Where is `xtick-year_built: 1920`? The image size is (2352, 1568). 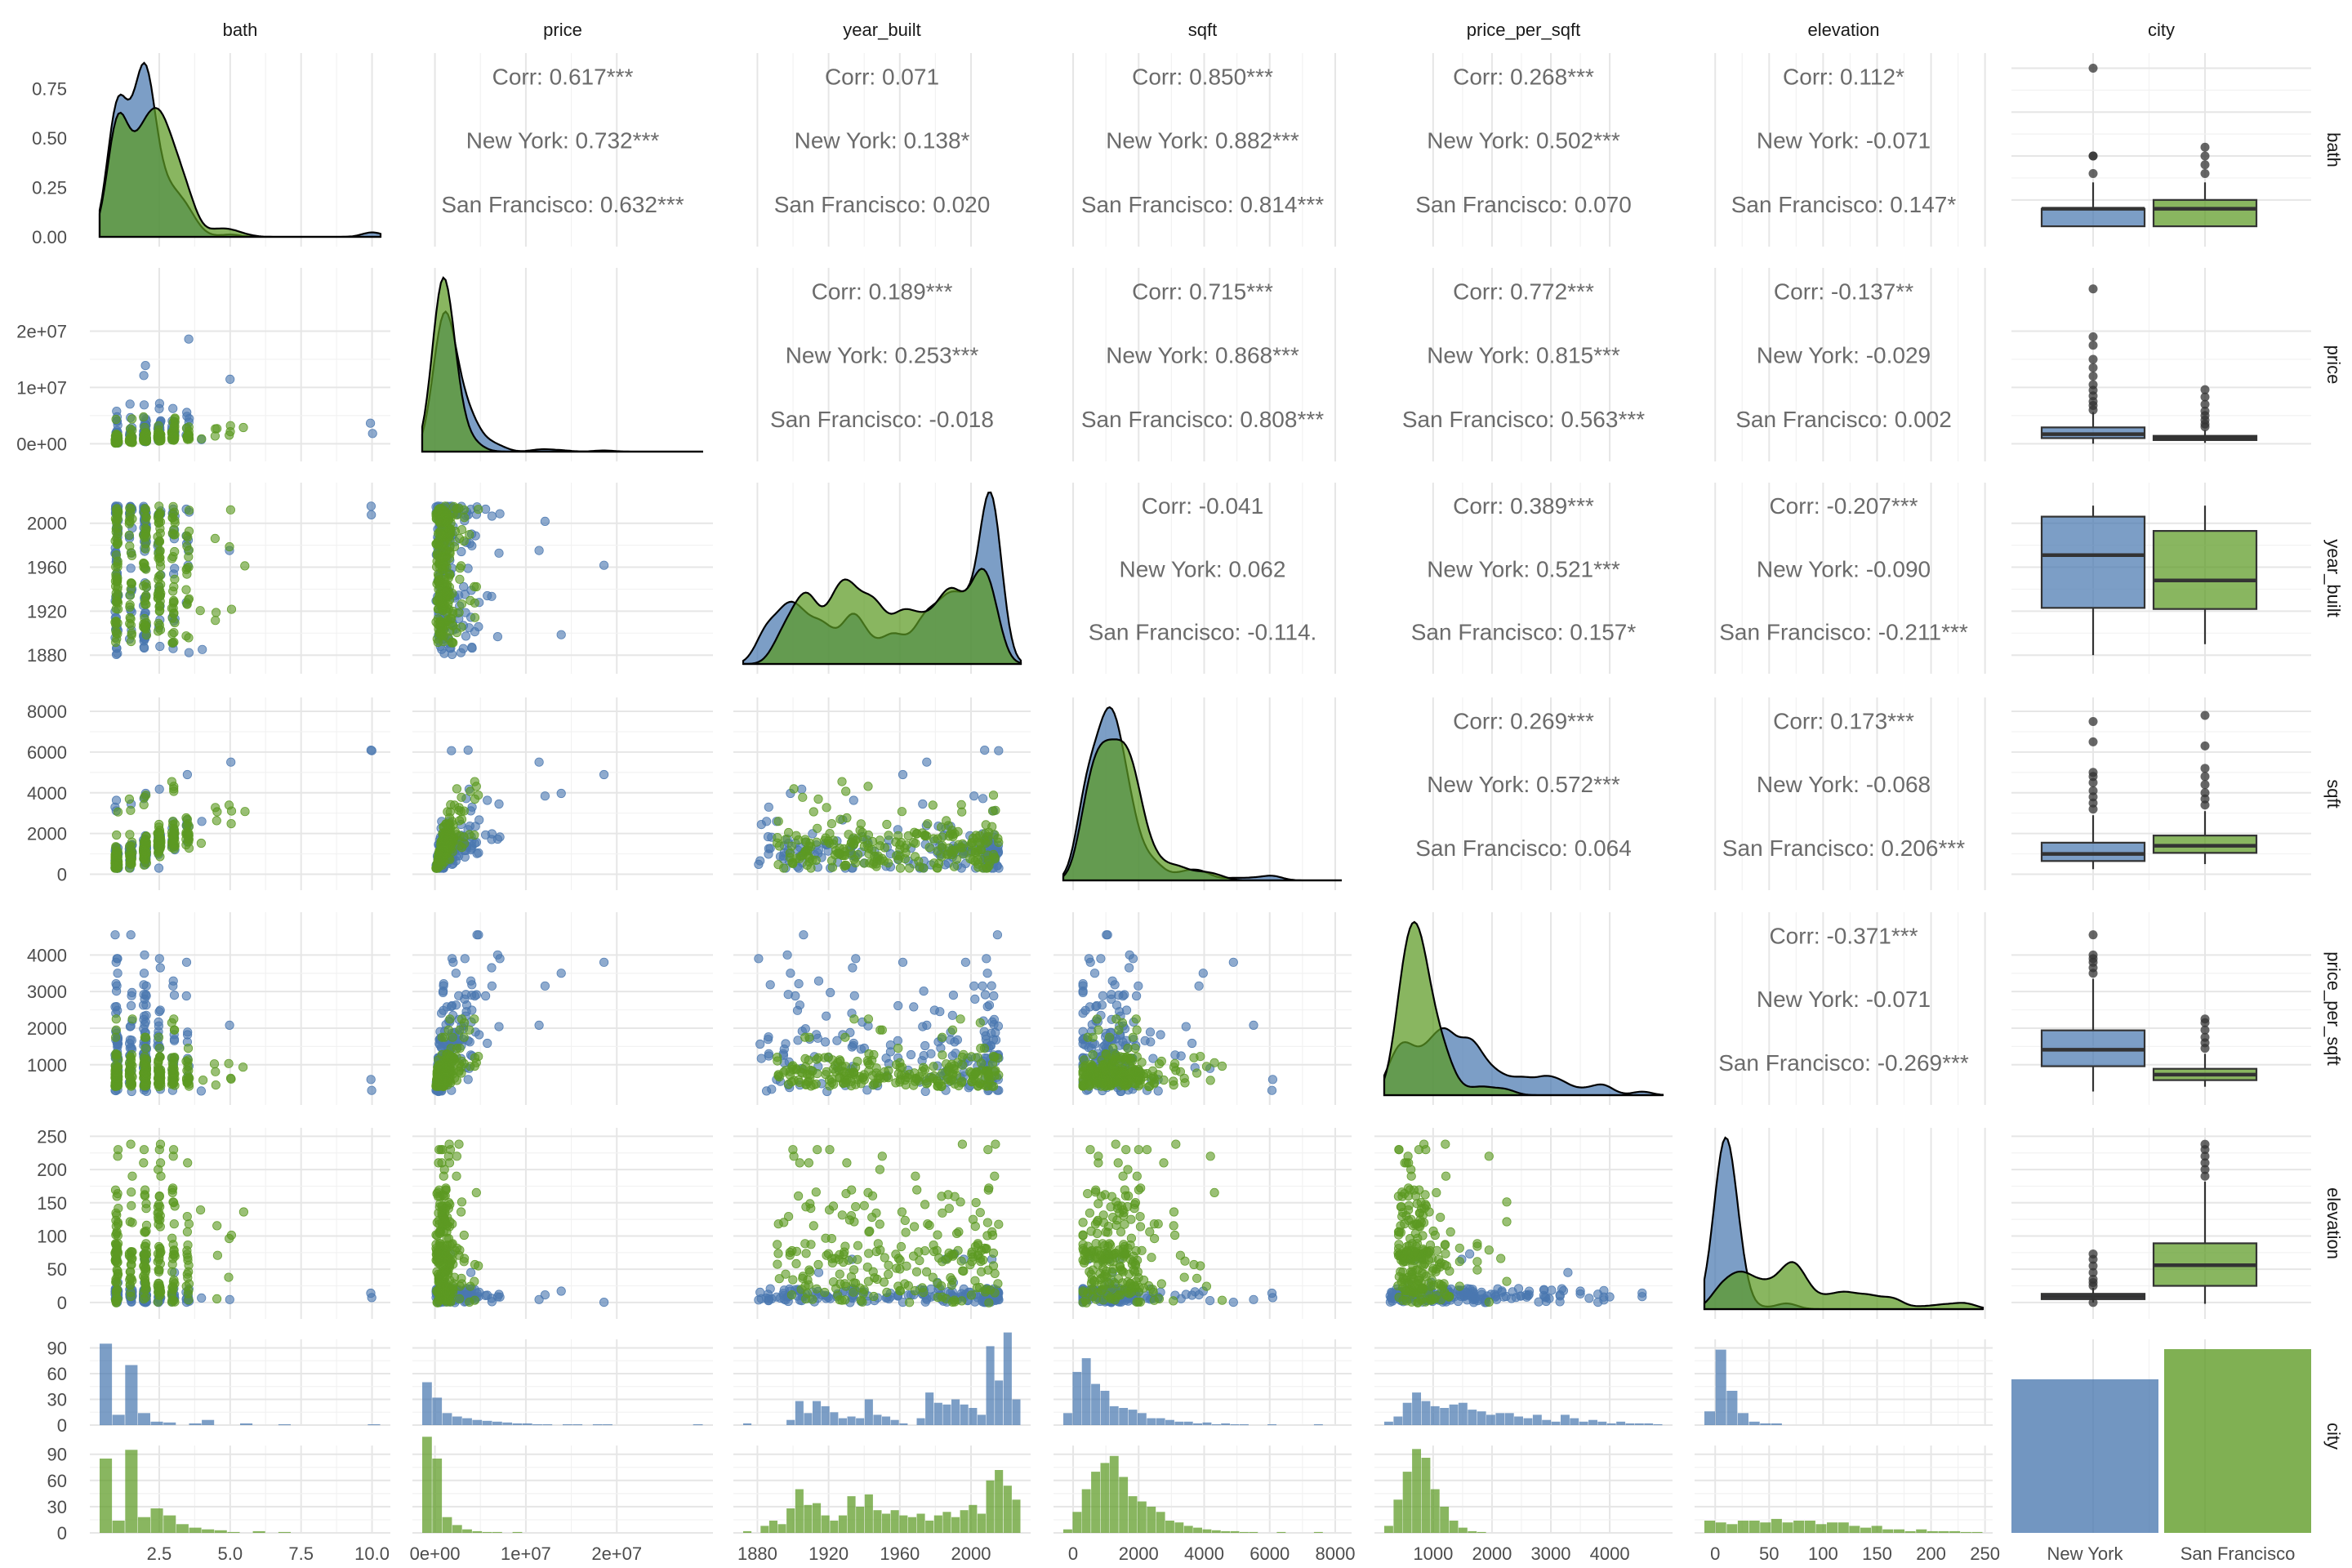 xtick-year_built: 1920 is located at coordinates (828, 1554).